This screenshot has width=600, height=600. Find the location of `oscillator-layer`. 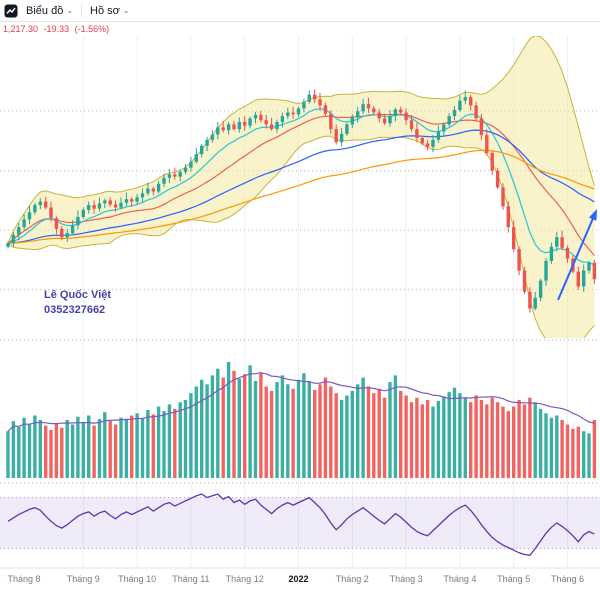

oscillator-layer is located at coordinates (300, 524).